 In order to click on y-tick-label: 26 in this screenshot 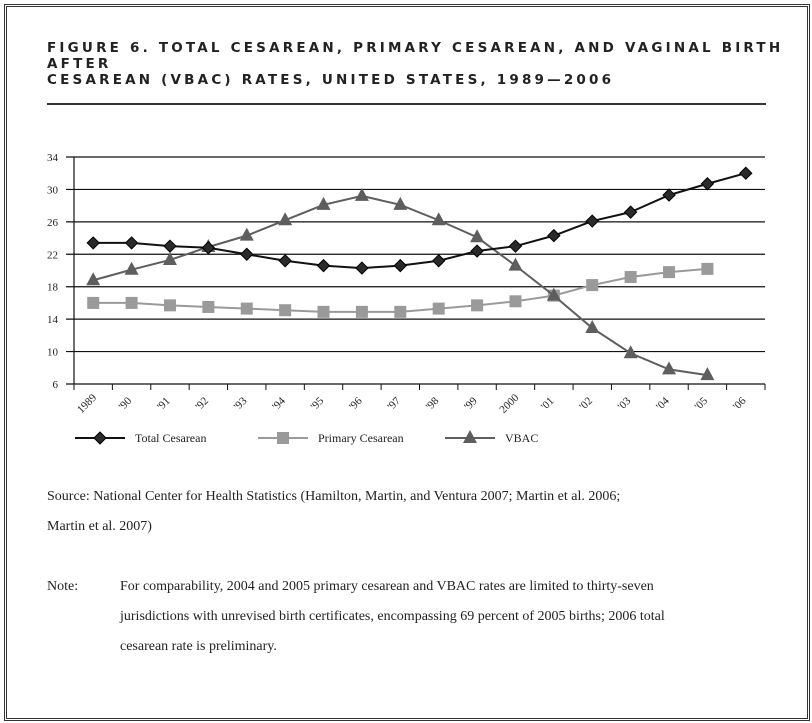, I will do `click(53, 223)`.